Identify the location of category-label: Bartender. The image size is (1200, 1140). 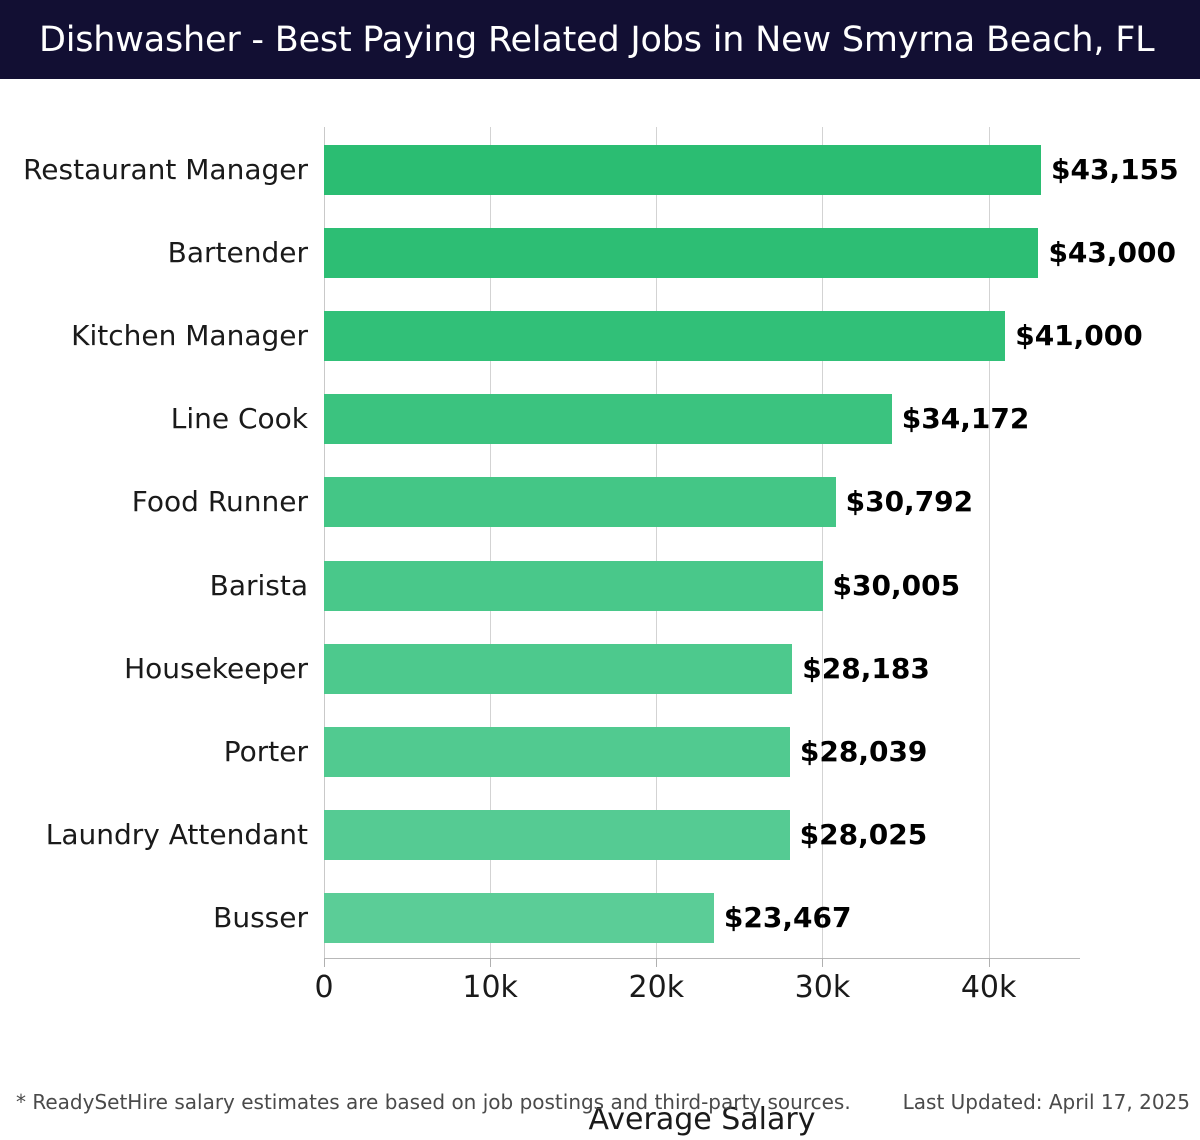
(237, 253).